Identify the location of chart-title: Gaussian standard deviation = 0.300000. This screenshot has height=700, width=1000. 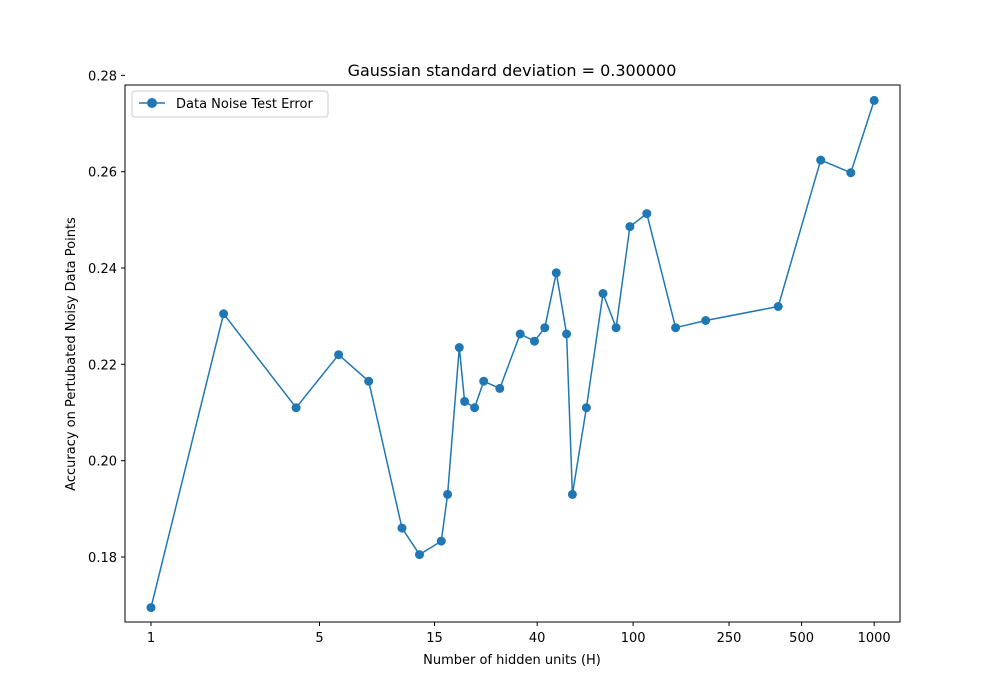
(512, 70).